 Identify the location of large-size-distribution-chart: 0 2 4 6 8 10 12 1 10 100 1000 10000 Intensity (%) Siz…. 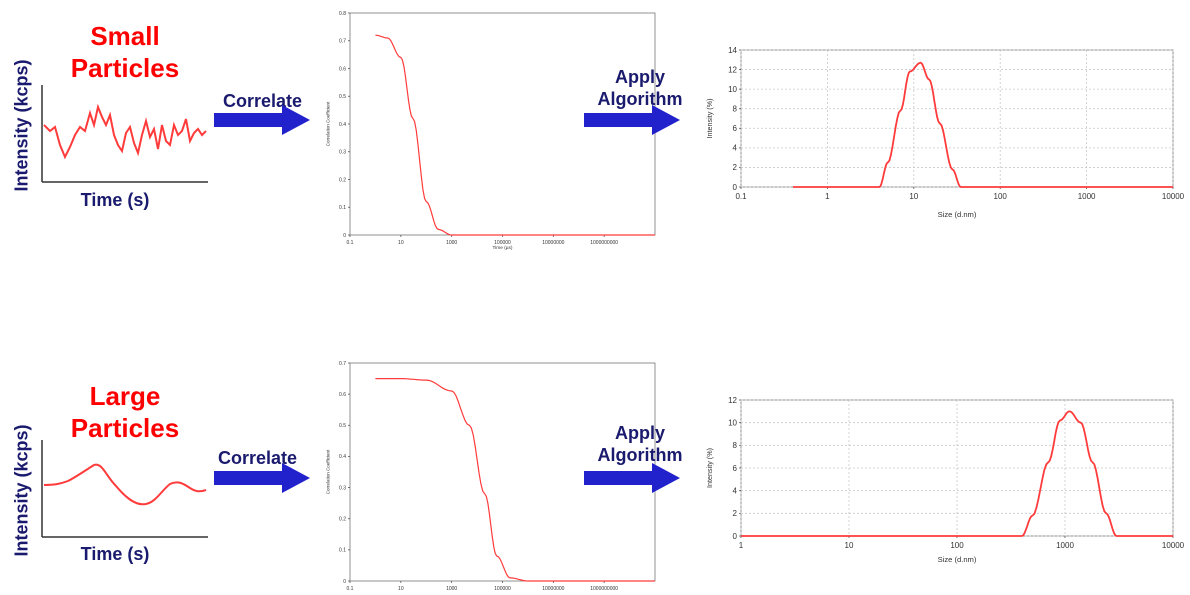
(945, 480).